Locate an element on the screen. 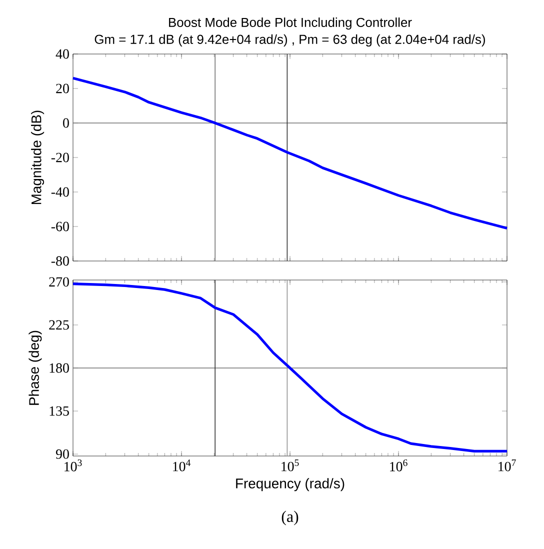 The height and width of the screenshot is (549, 544). x-tick-label: 10$^{4}$ is located at coordinates (182, 466).